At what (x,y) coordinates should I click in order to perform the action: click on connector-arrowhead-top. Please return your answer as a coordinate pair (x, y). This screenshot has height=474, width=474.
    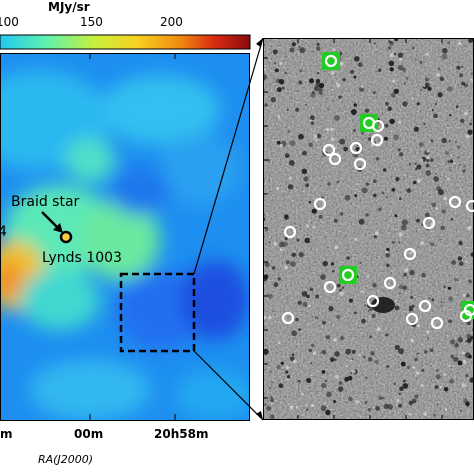
    Looking at the image, I should click on (259, 42).